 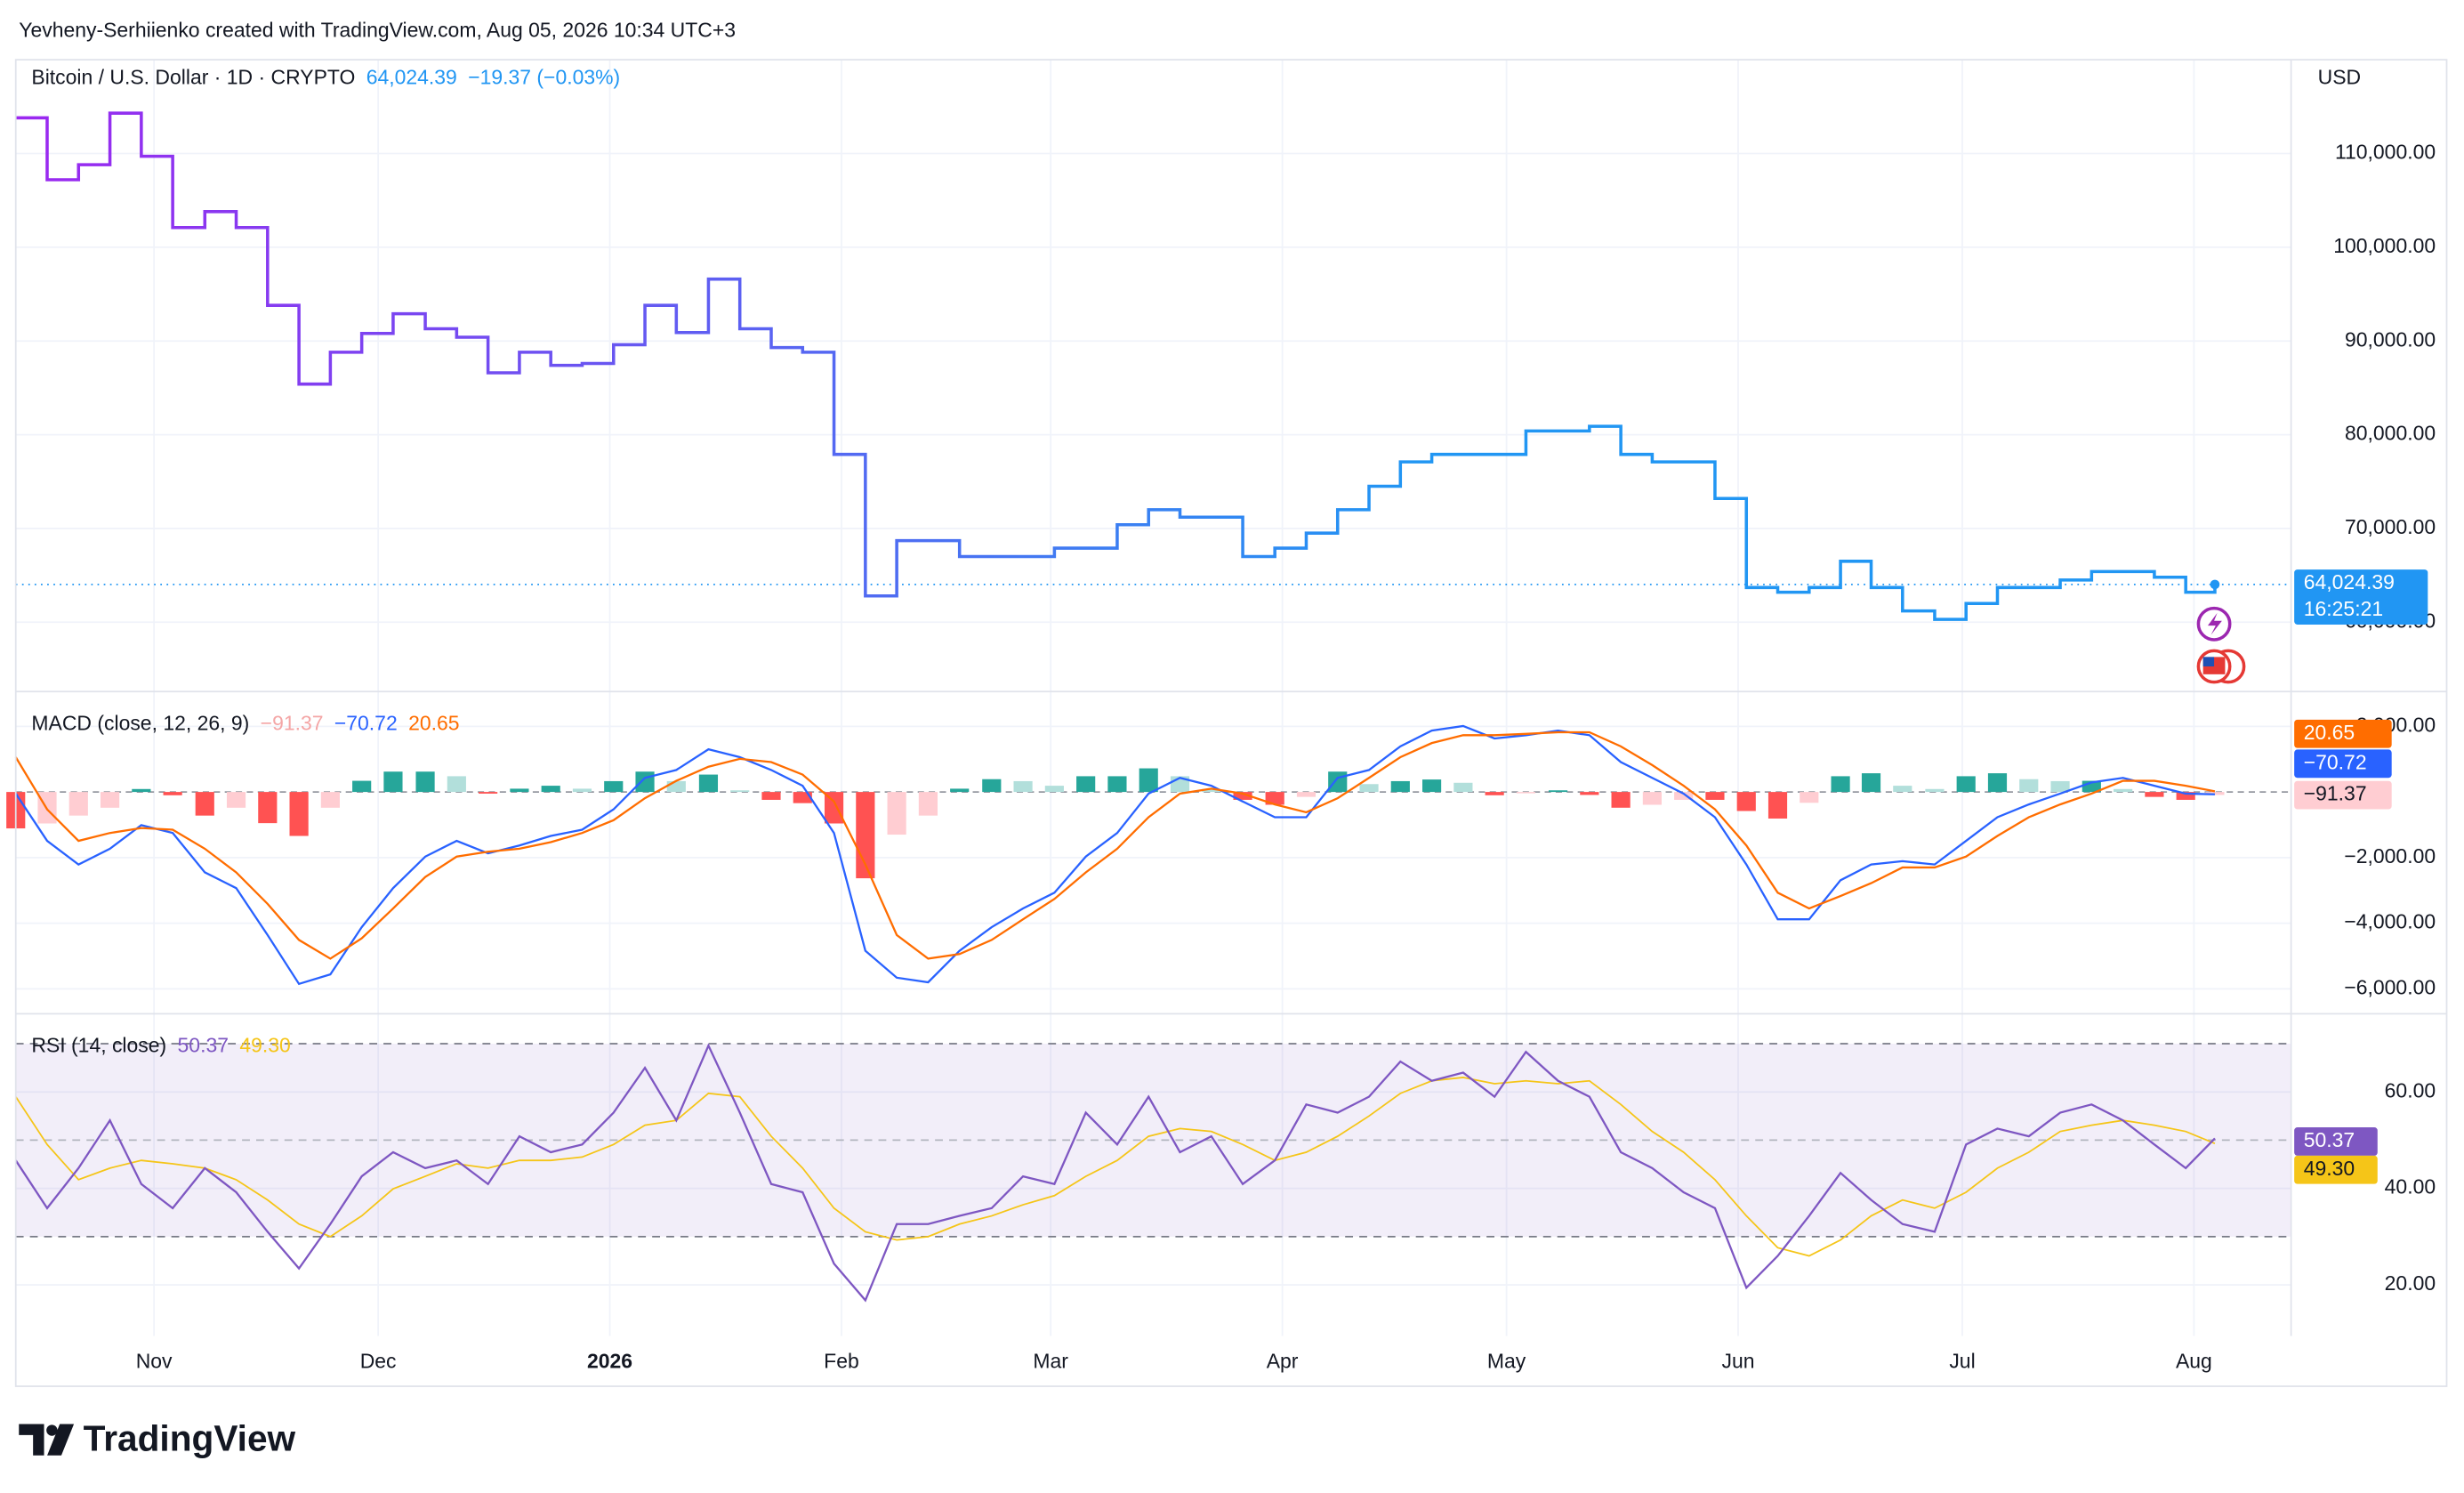 What do you see at coordinates (190, 1438) in the screenshot?
I see `footer-brand: TradingView` at bounding box center [190, 1438].